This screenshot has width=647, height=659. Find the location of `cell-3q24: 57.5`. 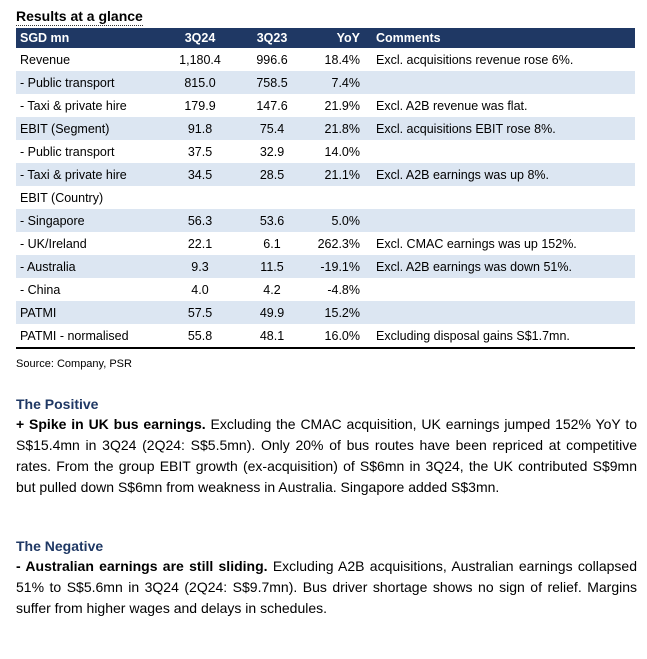

cell-3q24: 57.5 is located at coordinates (200, 312).